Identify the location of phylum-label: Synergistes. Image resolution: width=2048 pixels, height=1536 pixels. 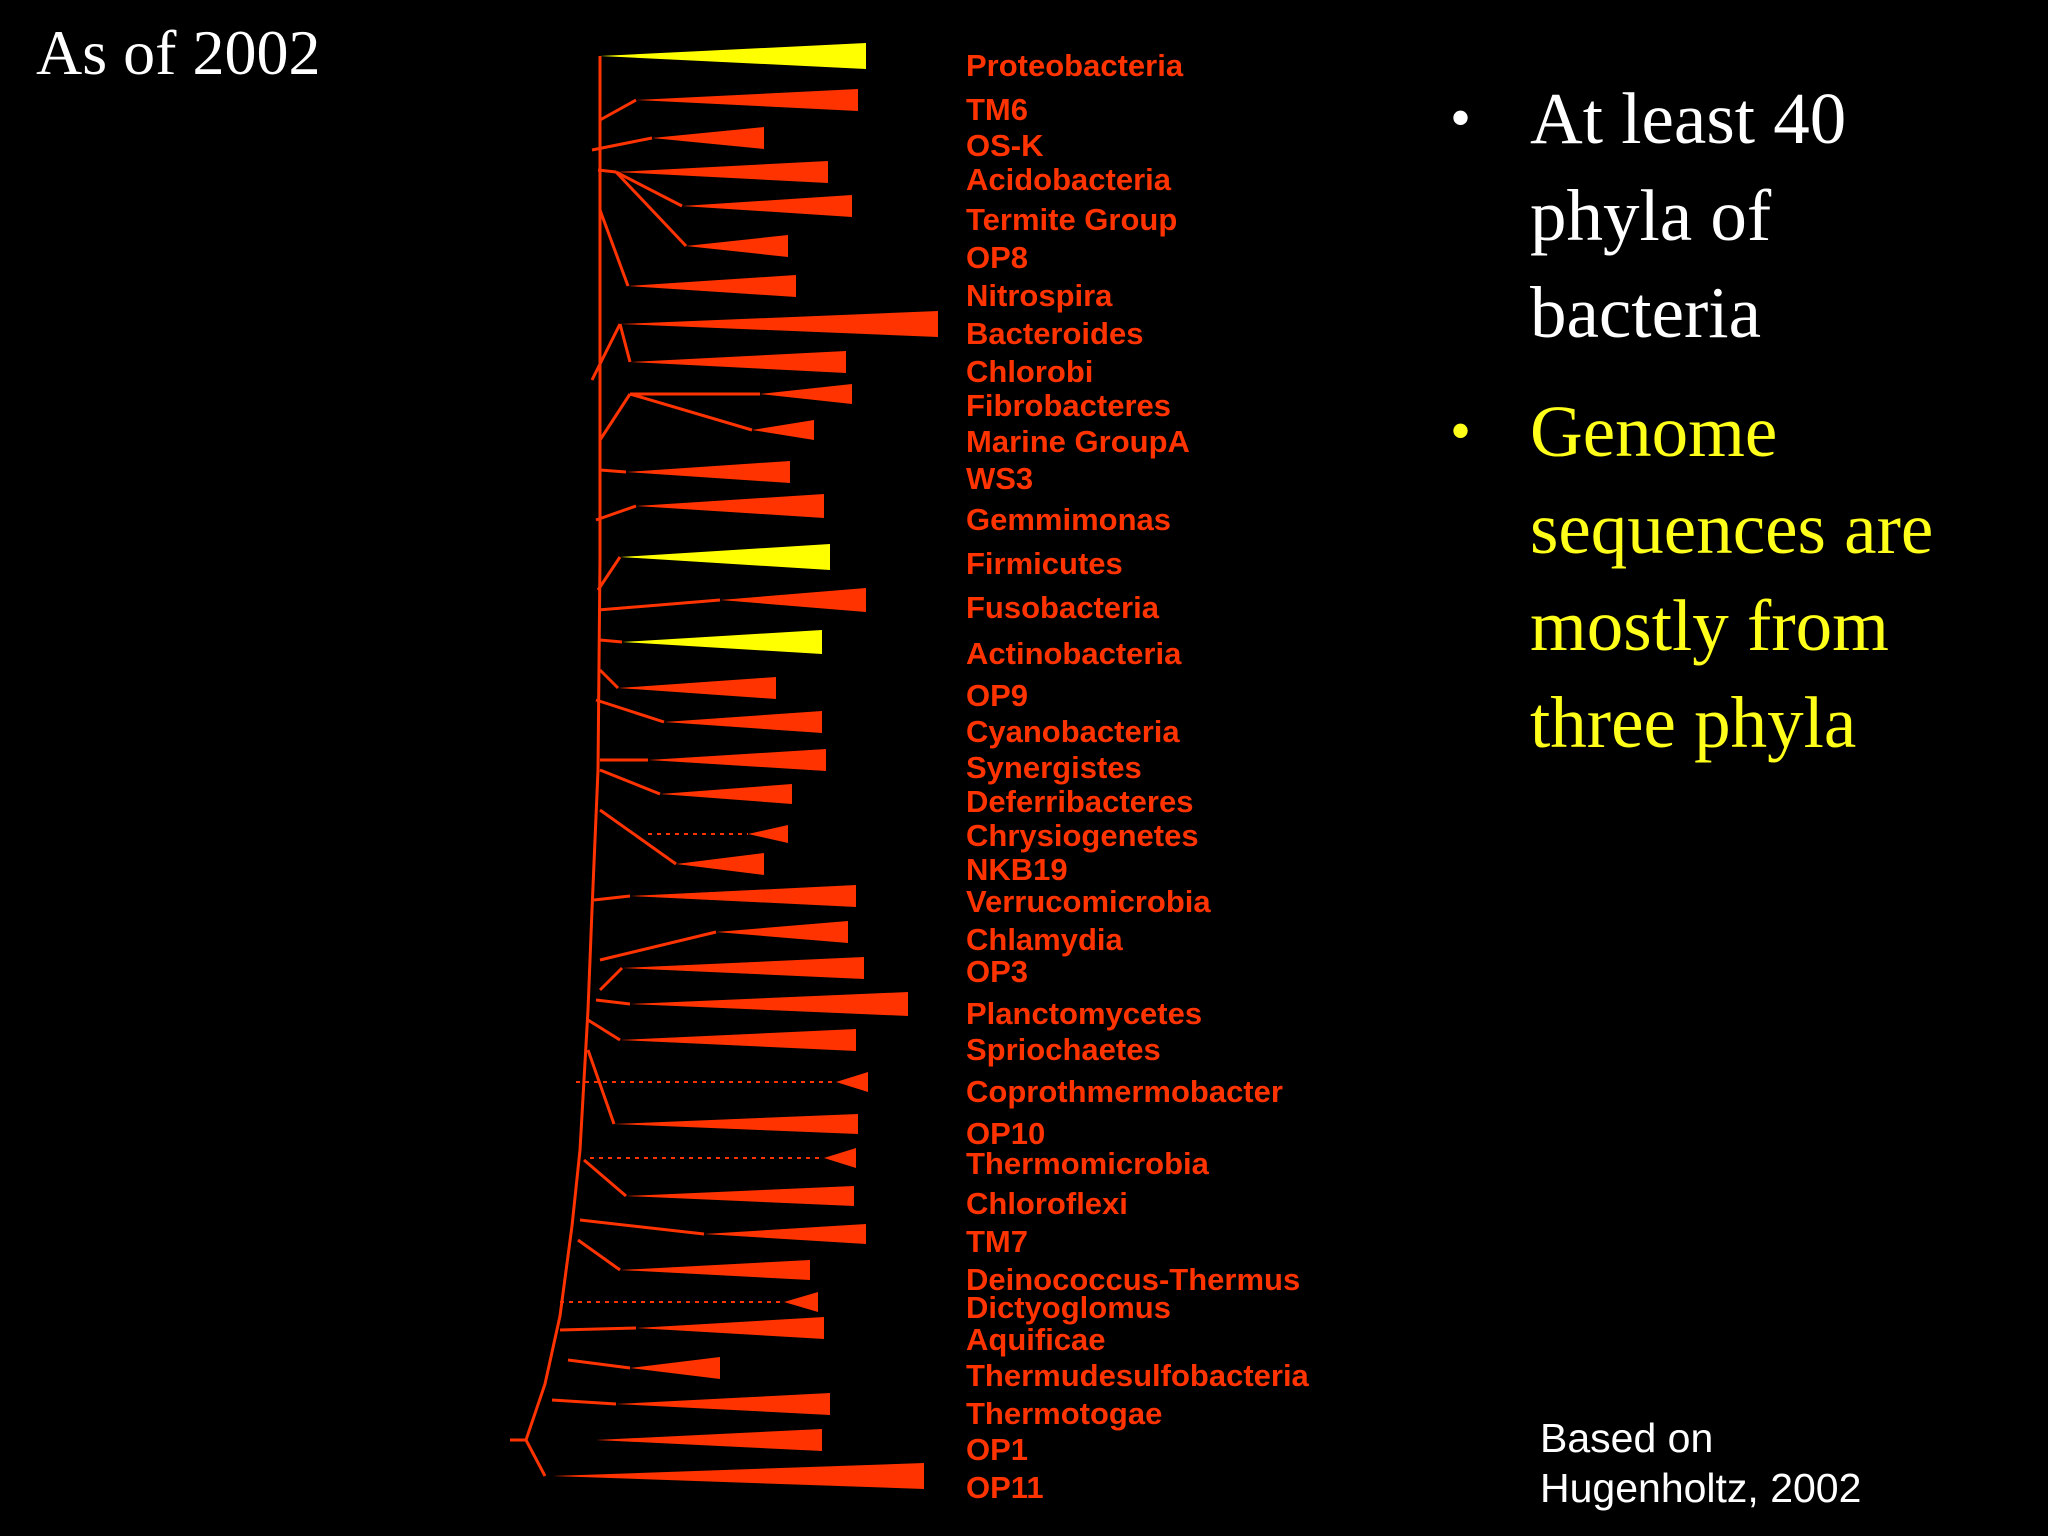
(1054, 767).